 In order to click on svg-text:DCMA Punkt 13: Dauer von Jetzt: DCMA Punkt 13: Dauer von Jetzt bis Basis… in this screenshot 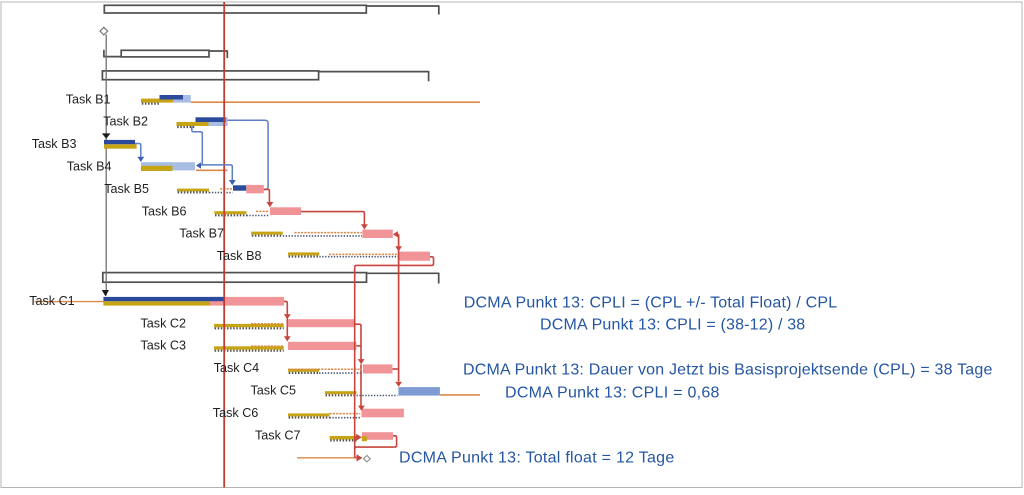, I will do `click(728, 370)`.